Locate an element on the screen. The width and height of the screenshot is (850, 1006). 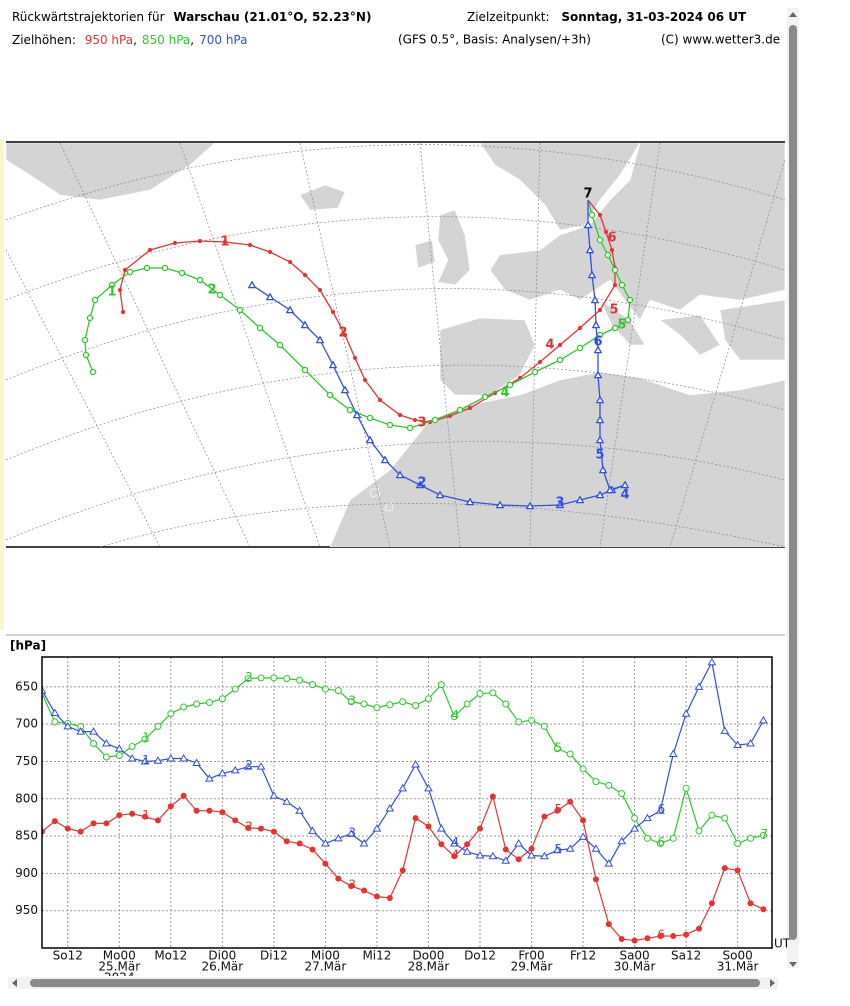
map-label: 1 is located at coordinates (111, 292).